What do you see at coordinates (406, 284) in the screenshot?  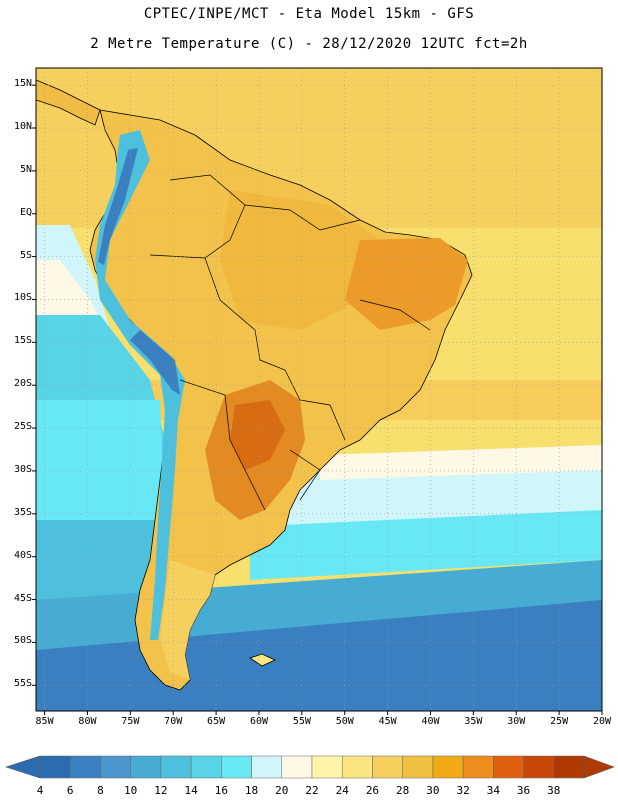 I see `northeast-brazil-hot` at bounding box center [406, 284].